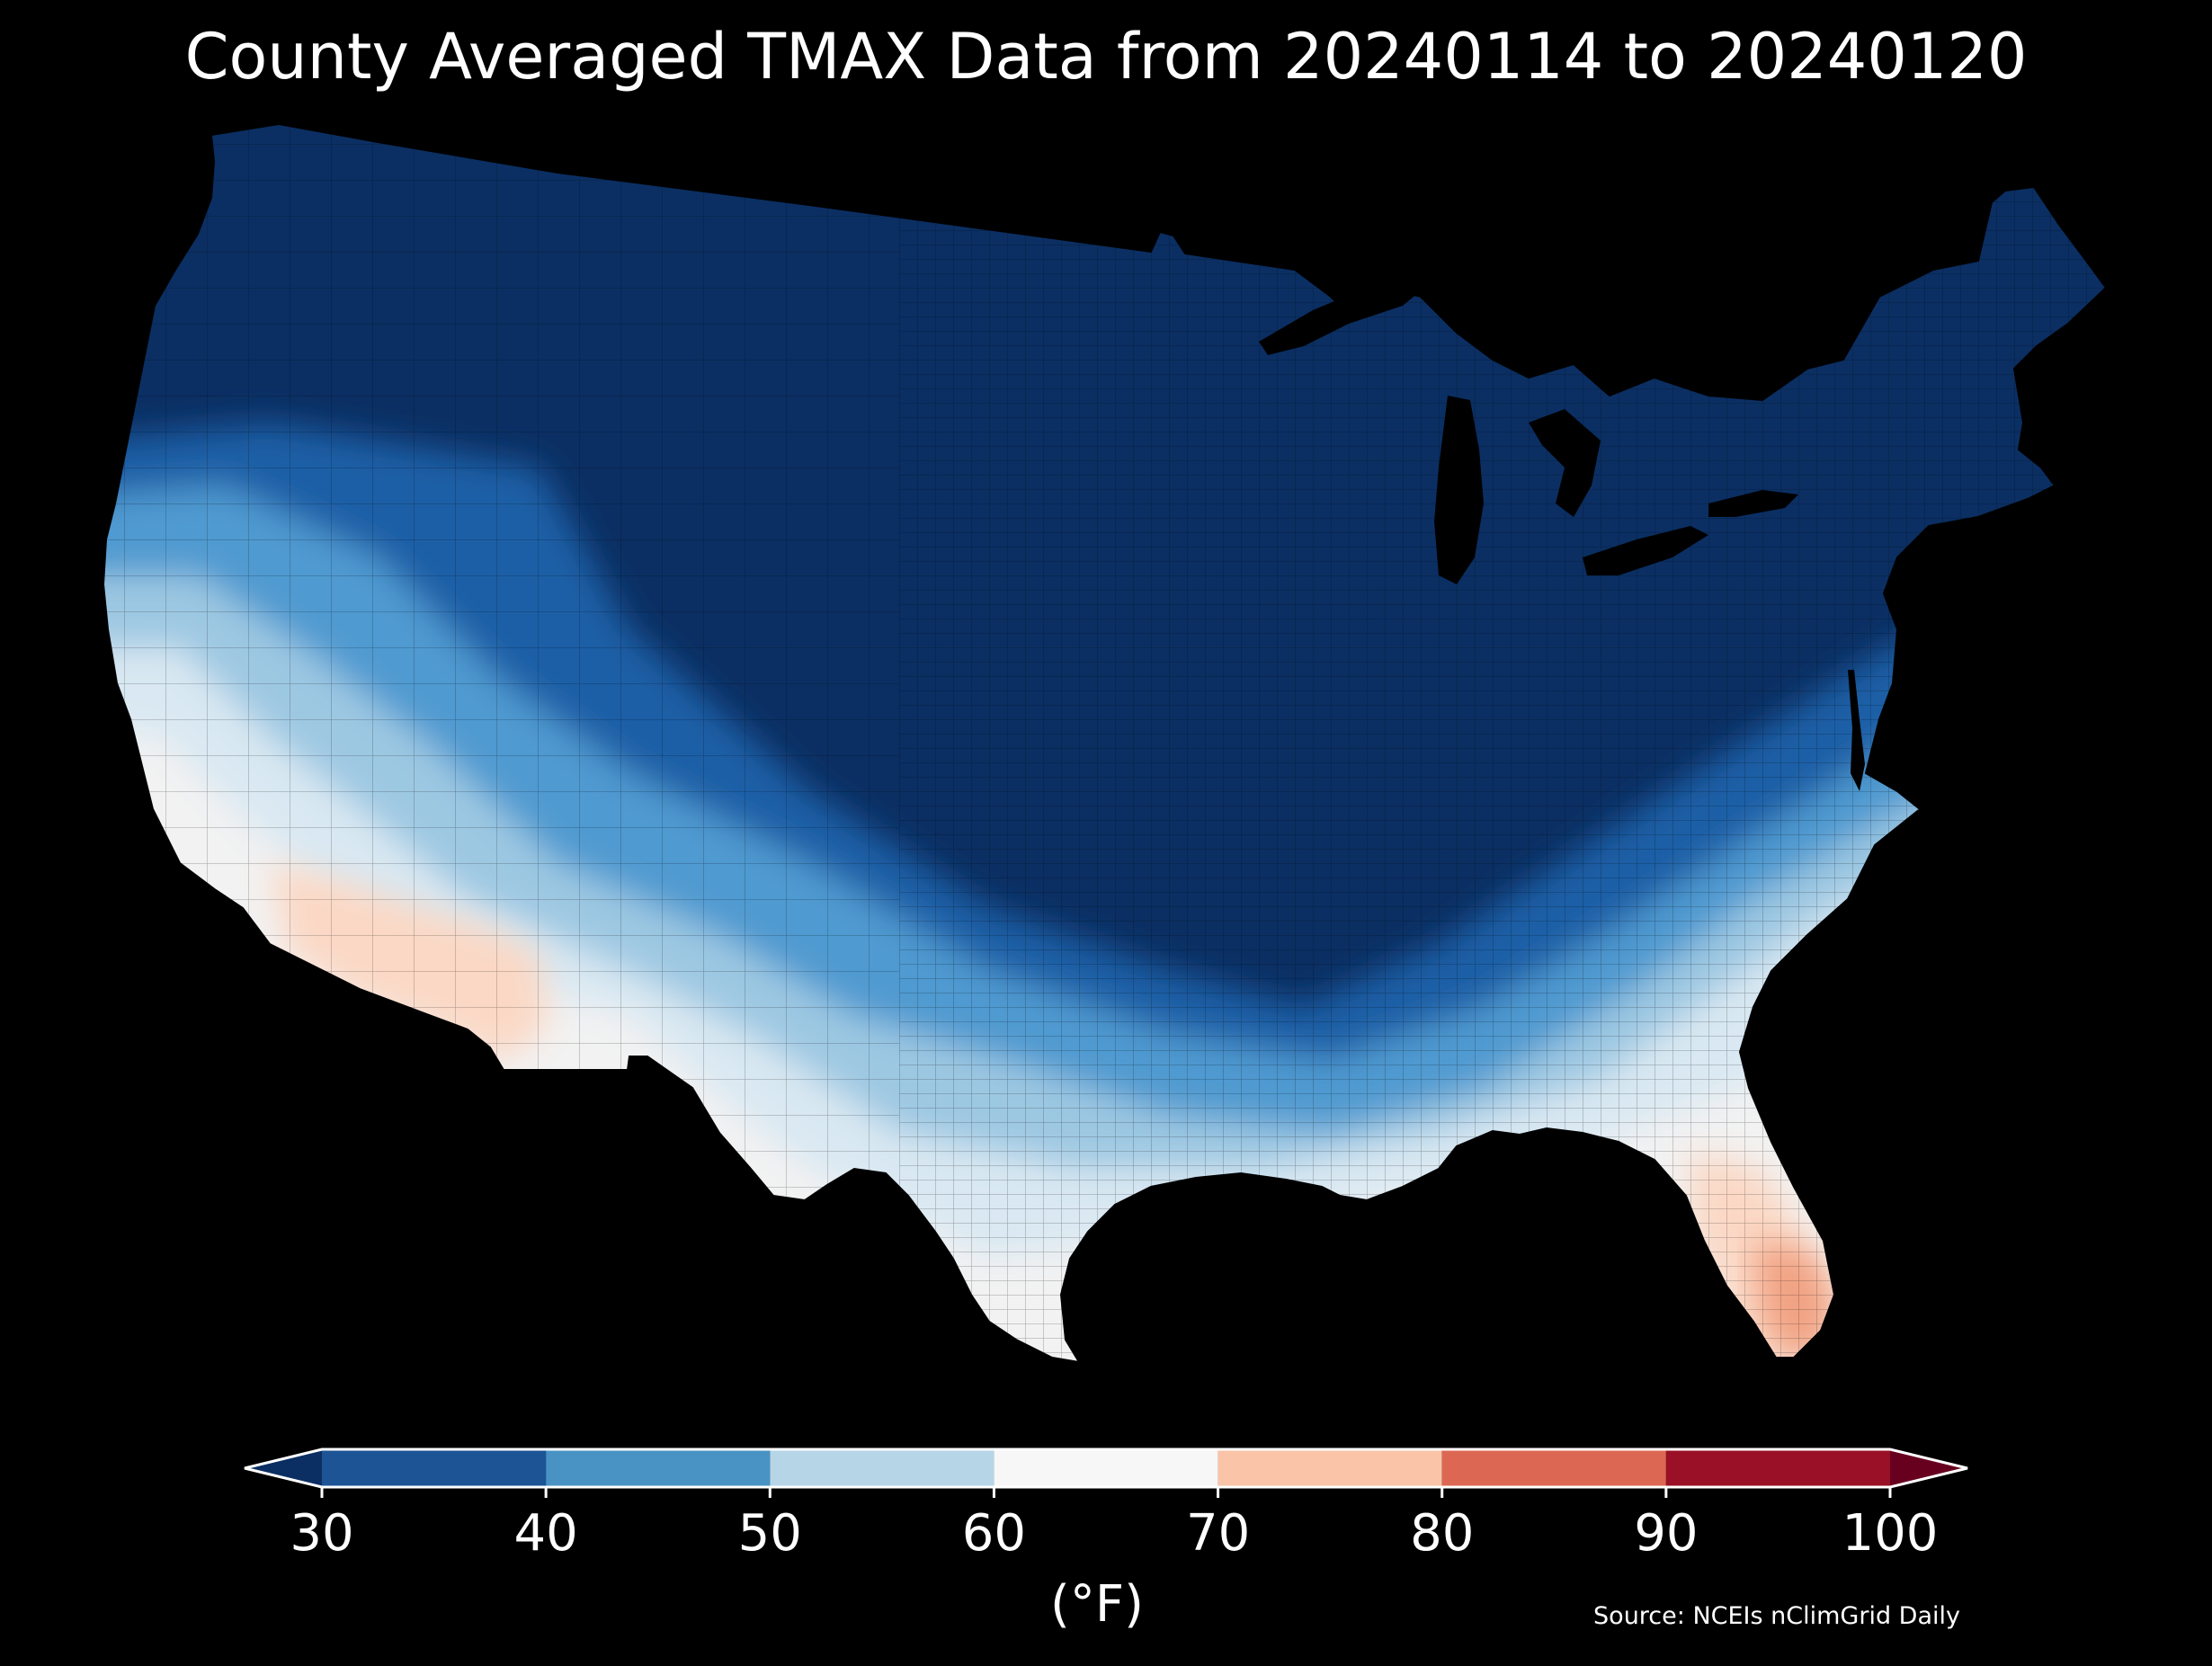 This screenshot has height=1666, width=2212. What do you see at coordinates (1565, 463) in the screenshot?
I see `lake-huron` at bounding box center [1565, 463].